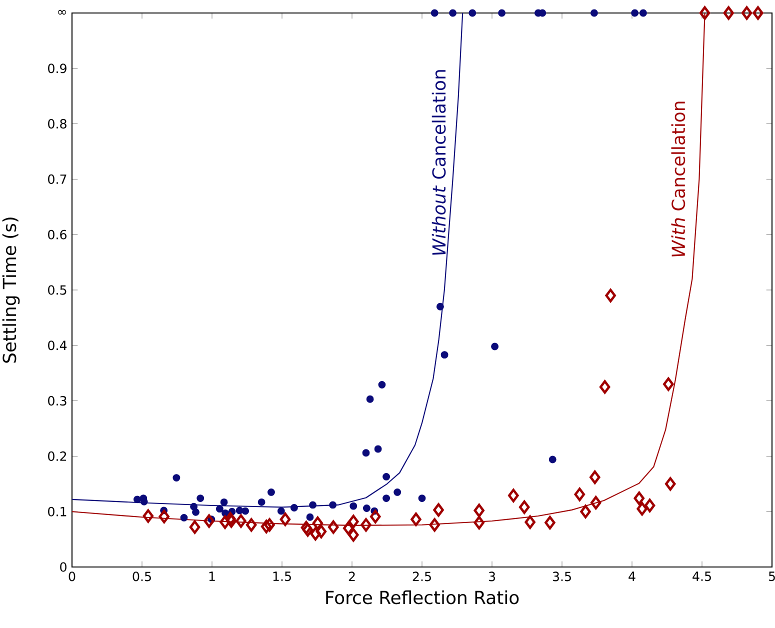 This screenshot has width=775, height=628. I want to click on x-tick-label: 2.5, so click(421, 577).